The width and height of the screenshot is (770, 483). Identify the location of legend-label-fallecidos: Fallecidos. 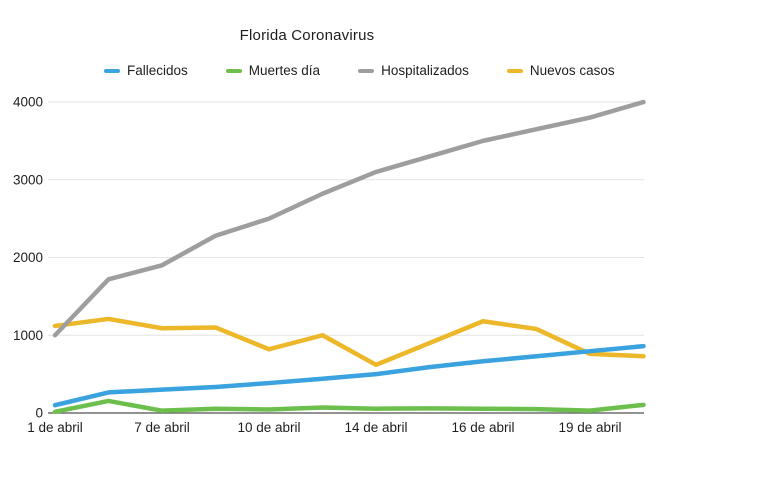
(157, 70).